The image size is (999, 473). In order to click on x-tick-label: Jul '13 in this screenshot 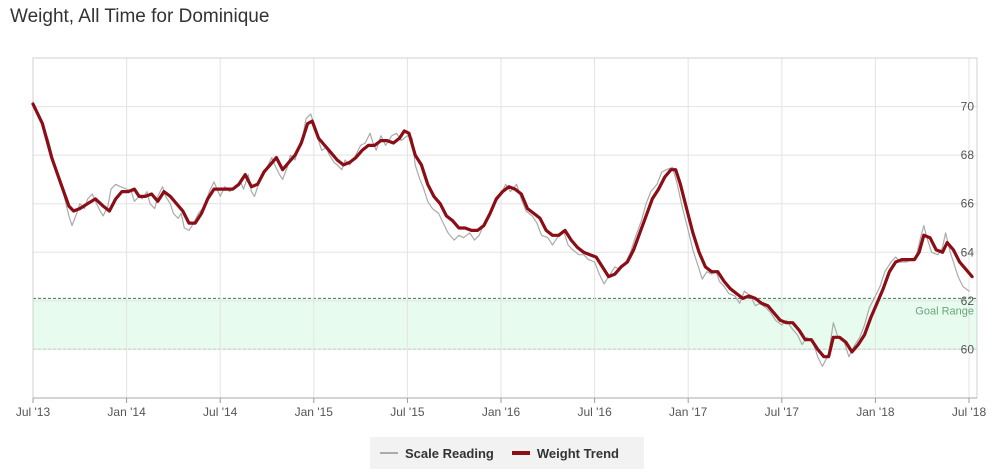, I will do `click(33, 412)`.